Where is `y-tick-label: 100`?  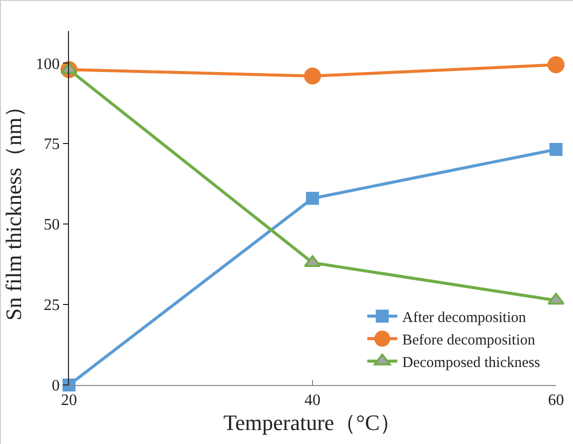 y-tick-label: 100 is located at coordinates (48, 64).